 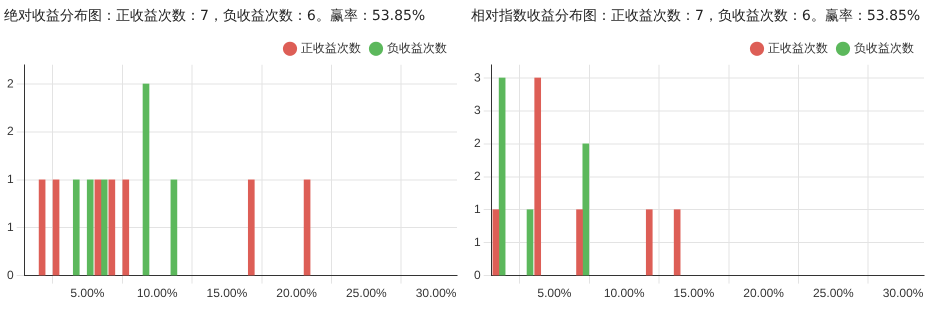 I want to click on chart-title: 绝对收益分布图：正收益次数：7，负收益次数：6。赢率：53.85%, so click(x=215, y=16).